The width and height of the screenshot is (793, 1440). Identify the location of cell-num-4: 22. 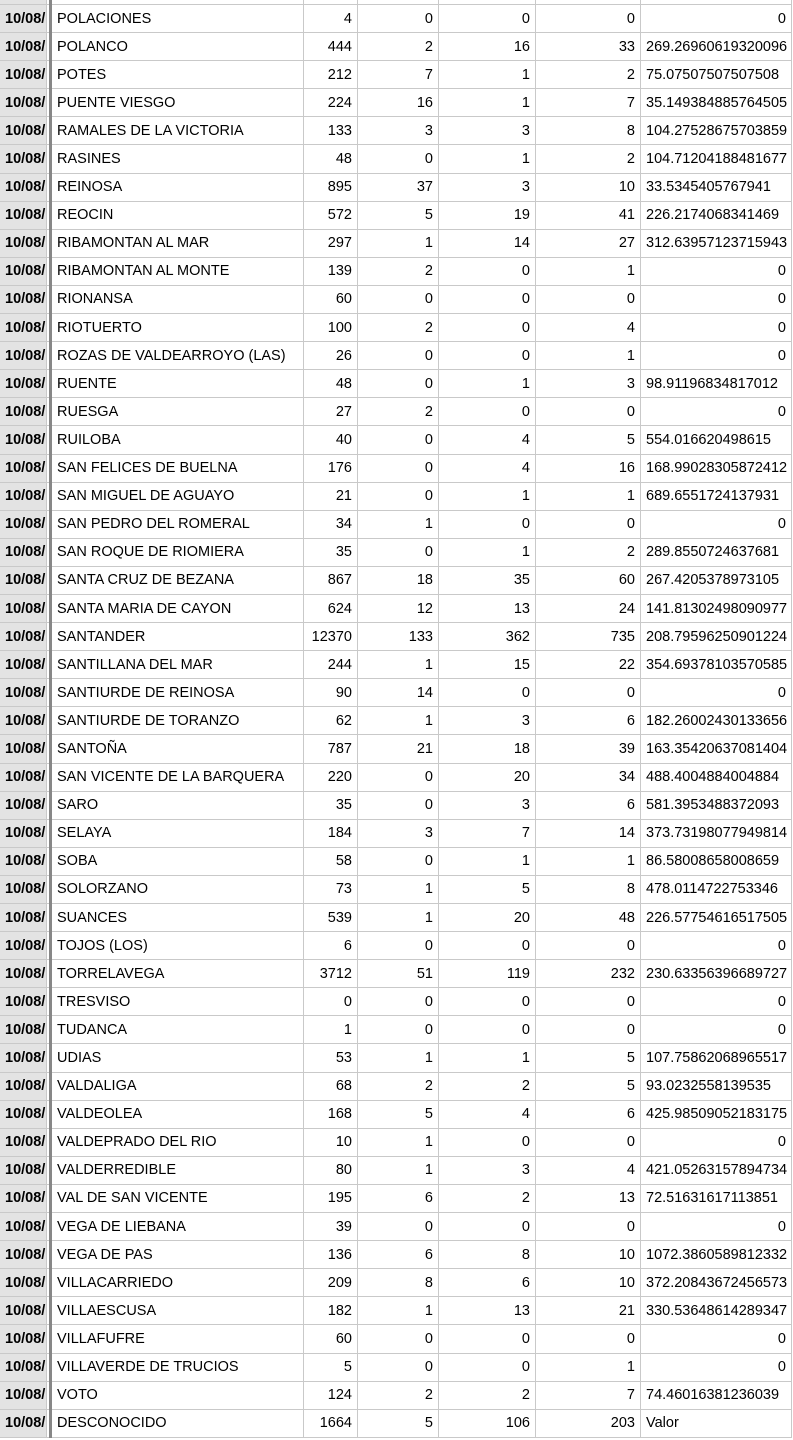
(588, 665).